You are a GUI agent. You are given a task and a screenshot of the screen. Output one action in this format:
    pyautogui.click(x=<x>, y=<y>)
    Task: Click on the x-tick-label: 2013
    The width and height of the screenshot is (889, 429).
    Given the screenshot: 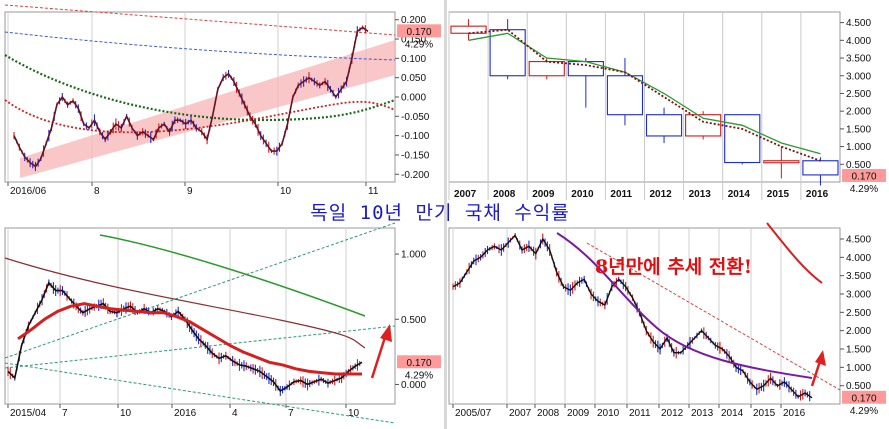 What is the action you would take?
    pyautogui.click(x=702, y=413)
    